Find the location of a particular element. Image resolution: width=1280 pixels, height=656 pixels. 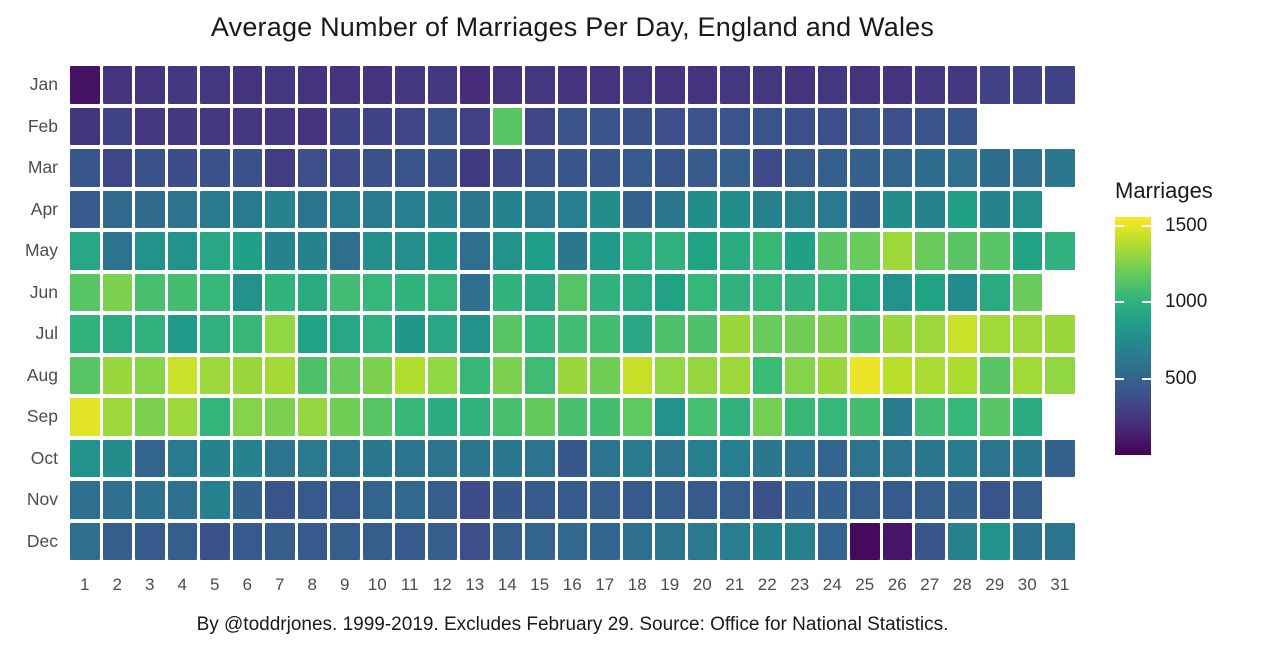

y-axis-label-dec: Dec is located at coordinates (42, 540).